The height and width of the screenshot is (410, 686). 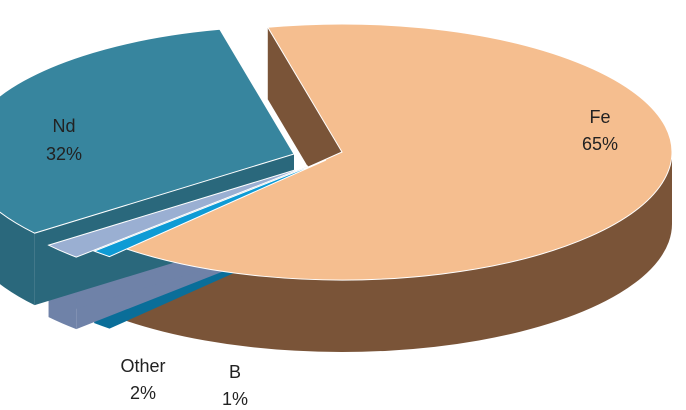 I want to click on slice-top-b, so click(x=209, y=208).